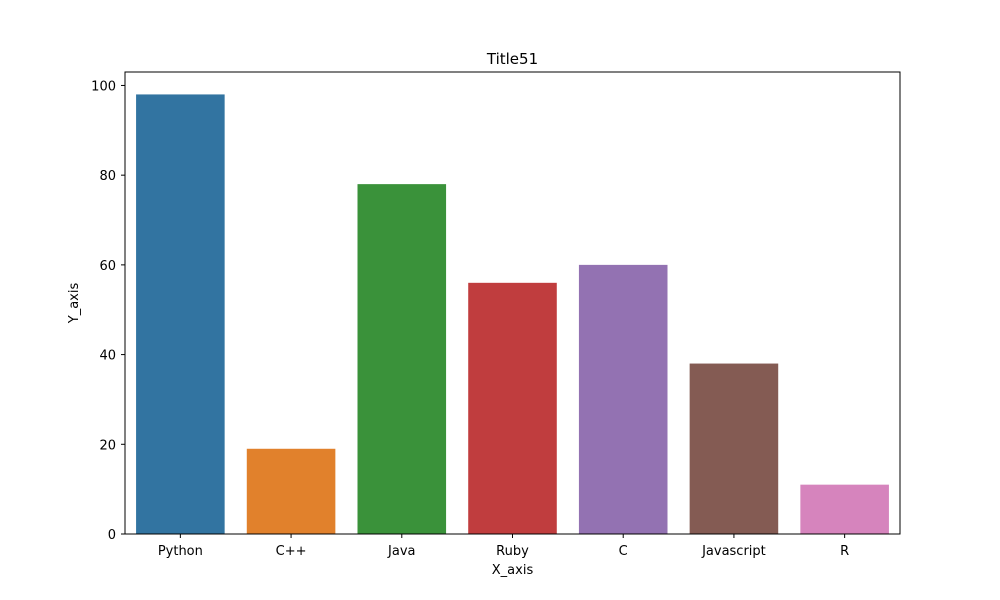 Image resolution: width=1000 pixels, height=600 pixels. I want to click on x-tick-label: C++, so click(291, 551).